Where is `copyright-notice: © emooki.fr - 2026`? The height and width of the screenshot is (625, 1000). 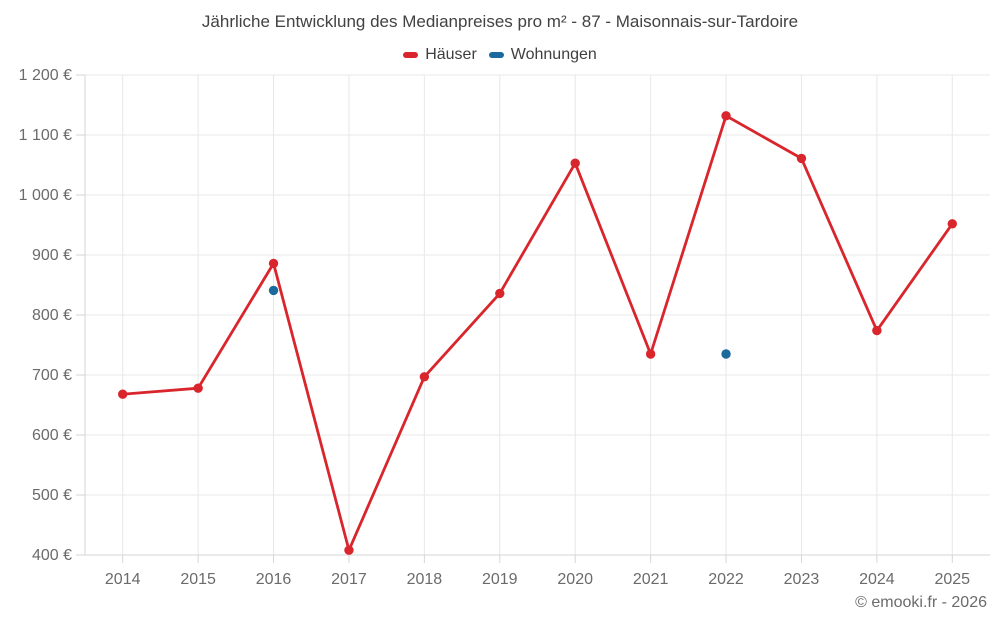
copyright-notice: © emooki.fr - 2026 is located at coordinates (921, 602).